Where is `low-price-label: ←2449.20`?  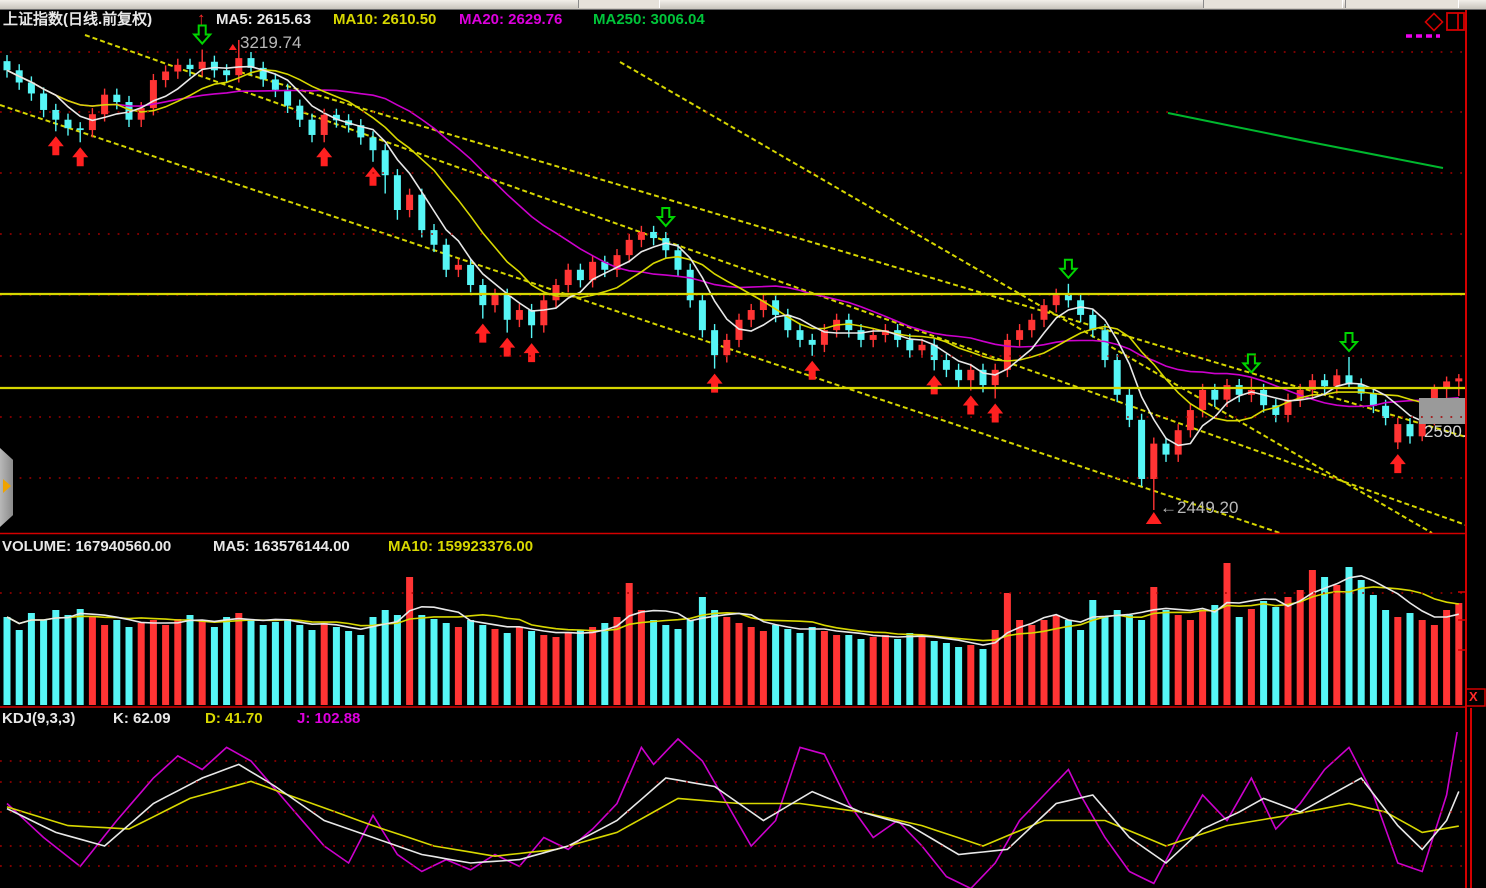 low-price-label: ←2449.20 is located at coordinates (1199, 507).